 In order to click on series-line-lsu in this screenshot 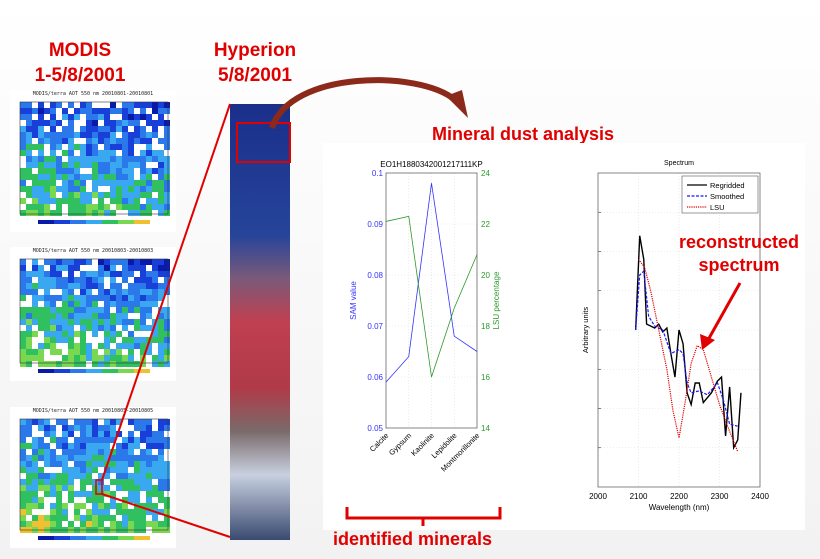, I will do `click(688, 355)`.